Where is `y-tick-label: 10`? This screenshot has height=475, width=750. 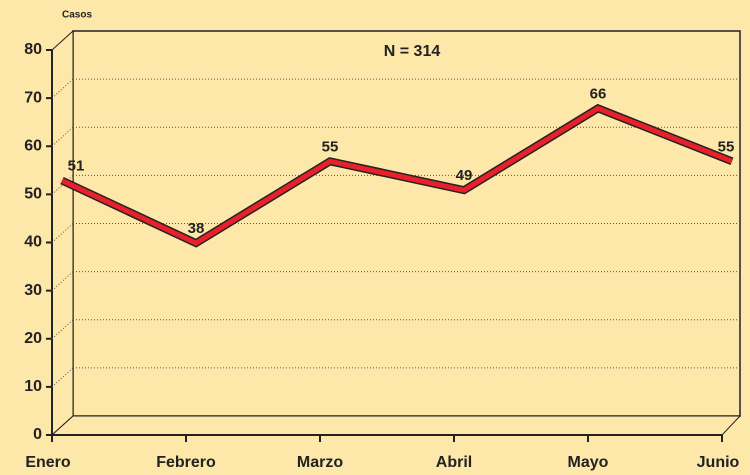 y-tick-label: 10 is located at coordinates (33, 386).